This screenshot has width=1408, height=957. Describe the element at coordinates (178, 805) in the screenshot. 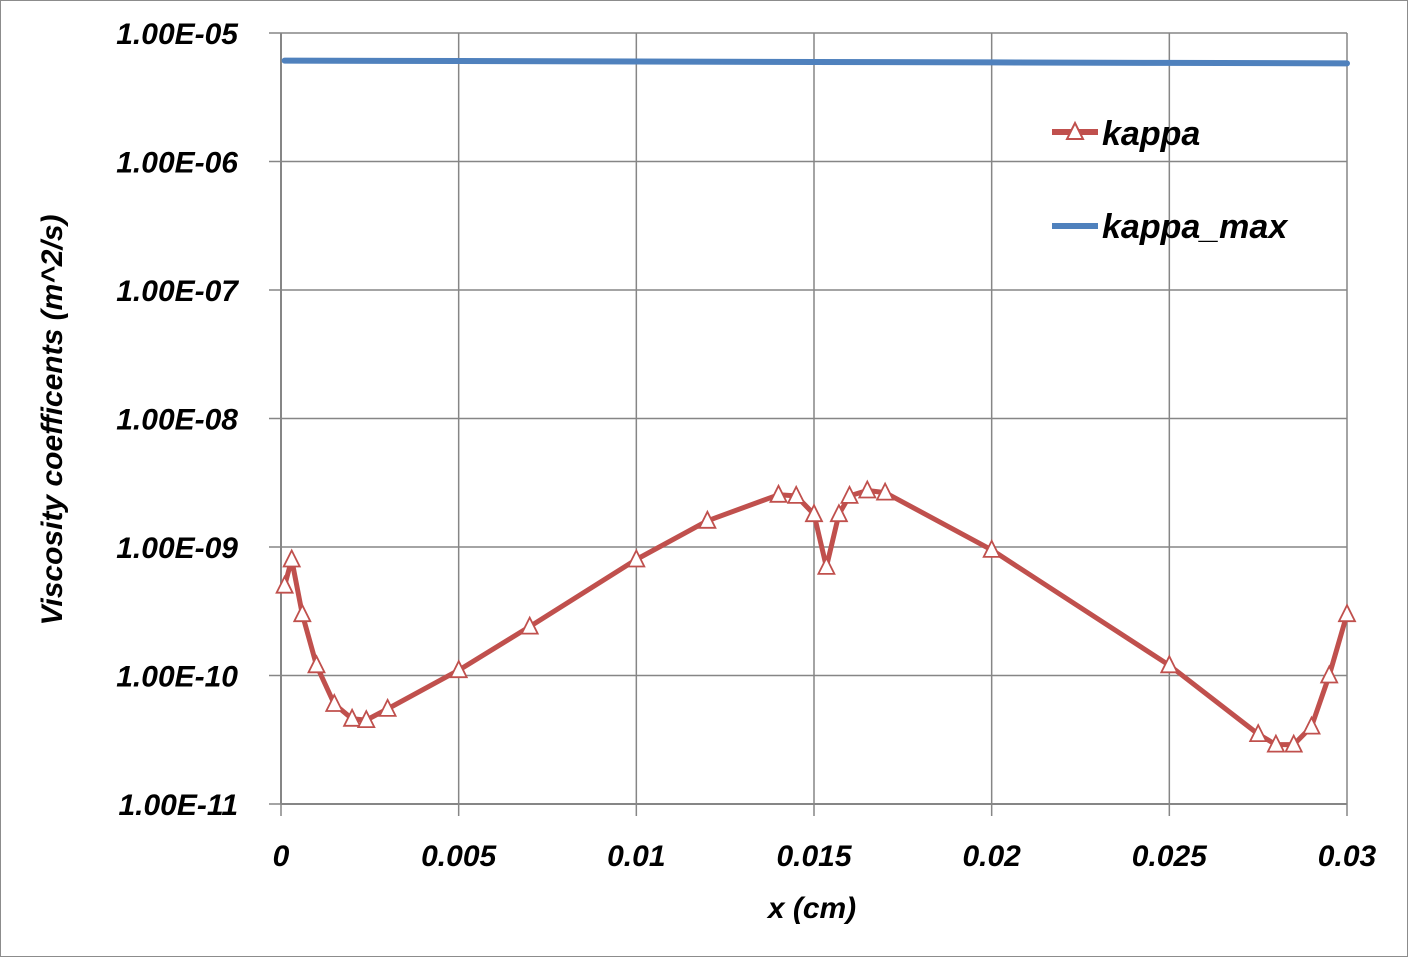

I see `y-tick-label: 1.00E-11` at that location.